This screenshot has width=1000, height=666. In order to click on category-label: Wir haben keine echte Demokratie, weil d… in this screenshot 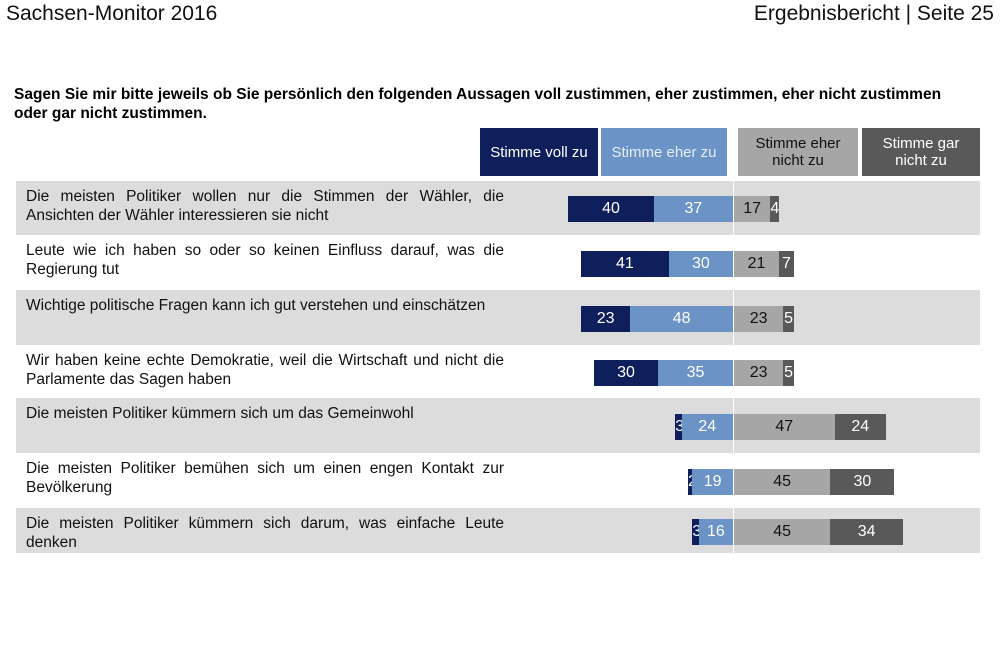, I will do `click(265, 370)`.